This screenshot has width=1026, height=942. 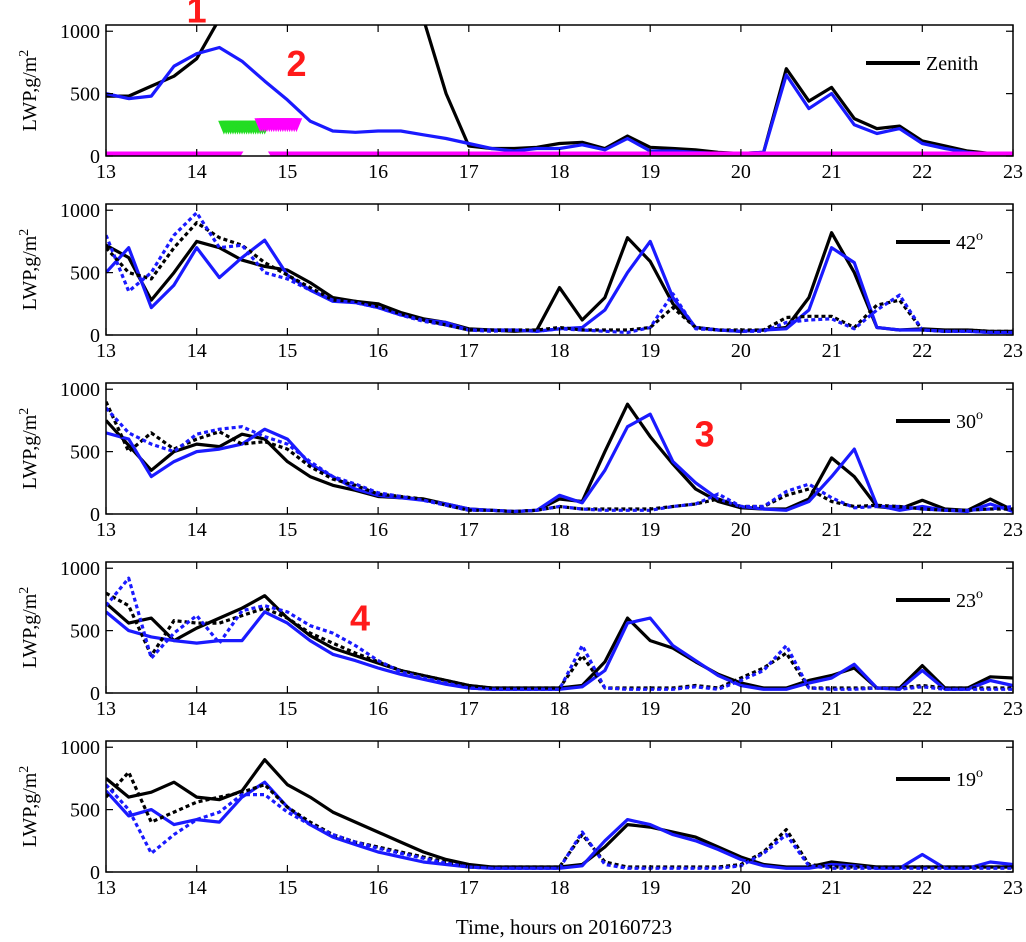 I want to click on annotation-1: 1, so click(x=197, y=15).